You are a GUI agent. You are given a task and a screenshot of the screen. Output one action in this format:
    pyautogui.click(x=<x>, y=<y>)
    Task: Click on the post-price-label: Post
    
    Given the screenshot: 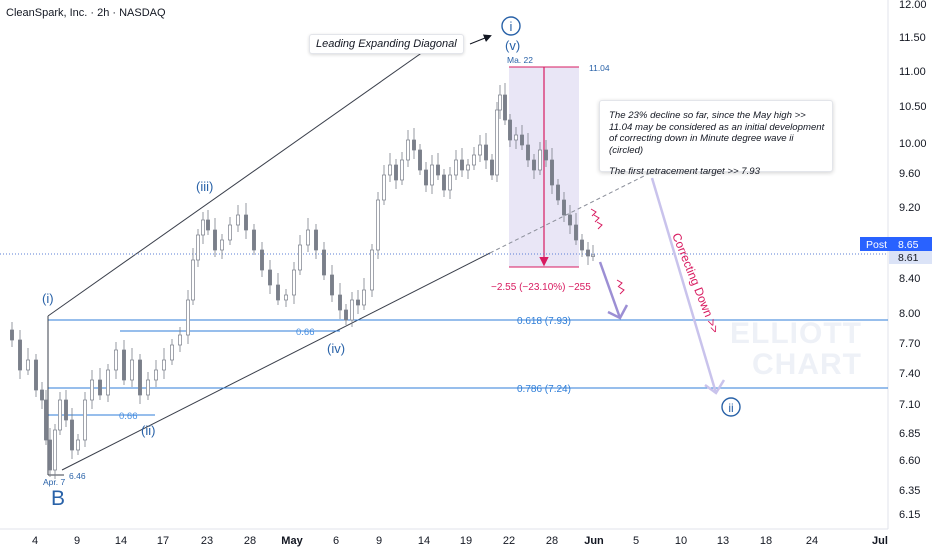 What is the action you would take?
    pyautogui.click(x=876, y=245)
    